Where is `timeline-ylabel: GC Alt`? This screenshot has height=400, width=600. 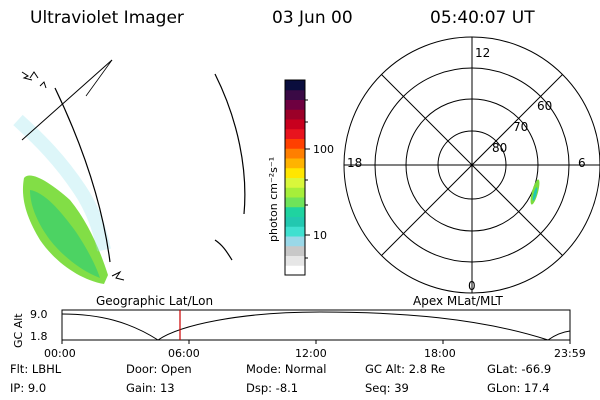 timeline-ylabel: GC Alt is located at coordinates (18, 330).